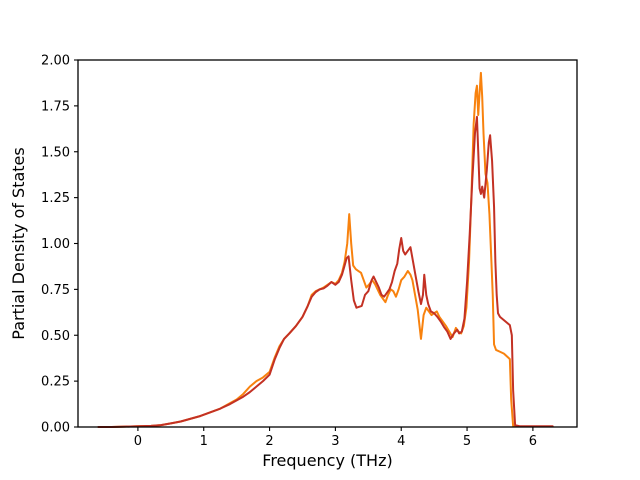 The width and height of the screenshot is (640, 480). What do you see at coordinates (467, 441) in the screenshot?
I see `x-tick-label: 5` at bounding box center [467, 441].